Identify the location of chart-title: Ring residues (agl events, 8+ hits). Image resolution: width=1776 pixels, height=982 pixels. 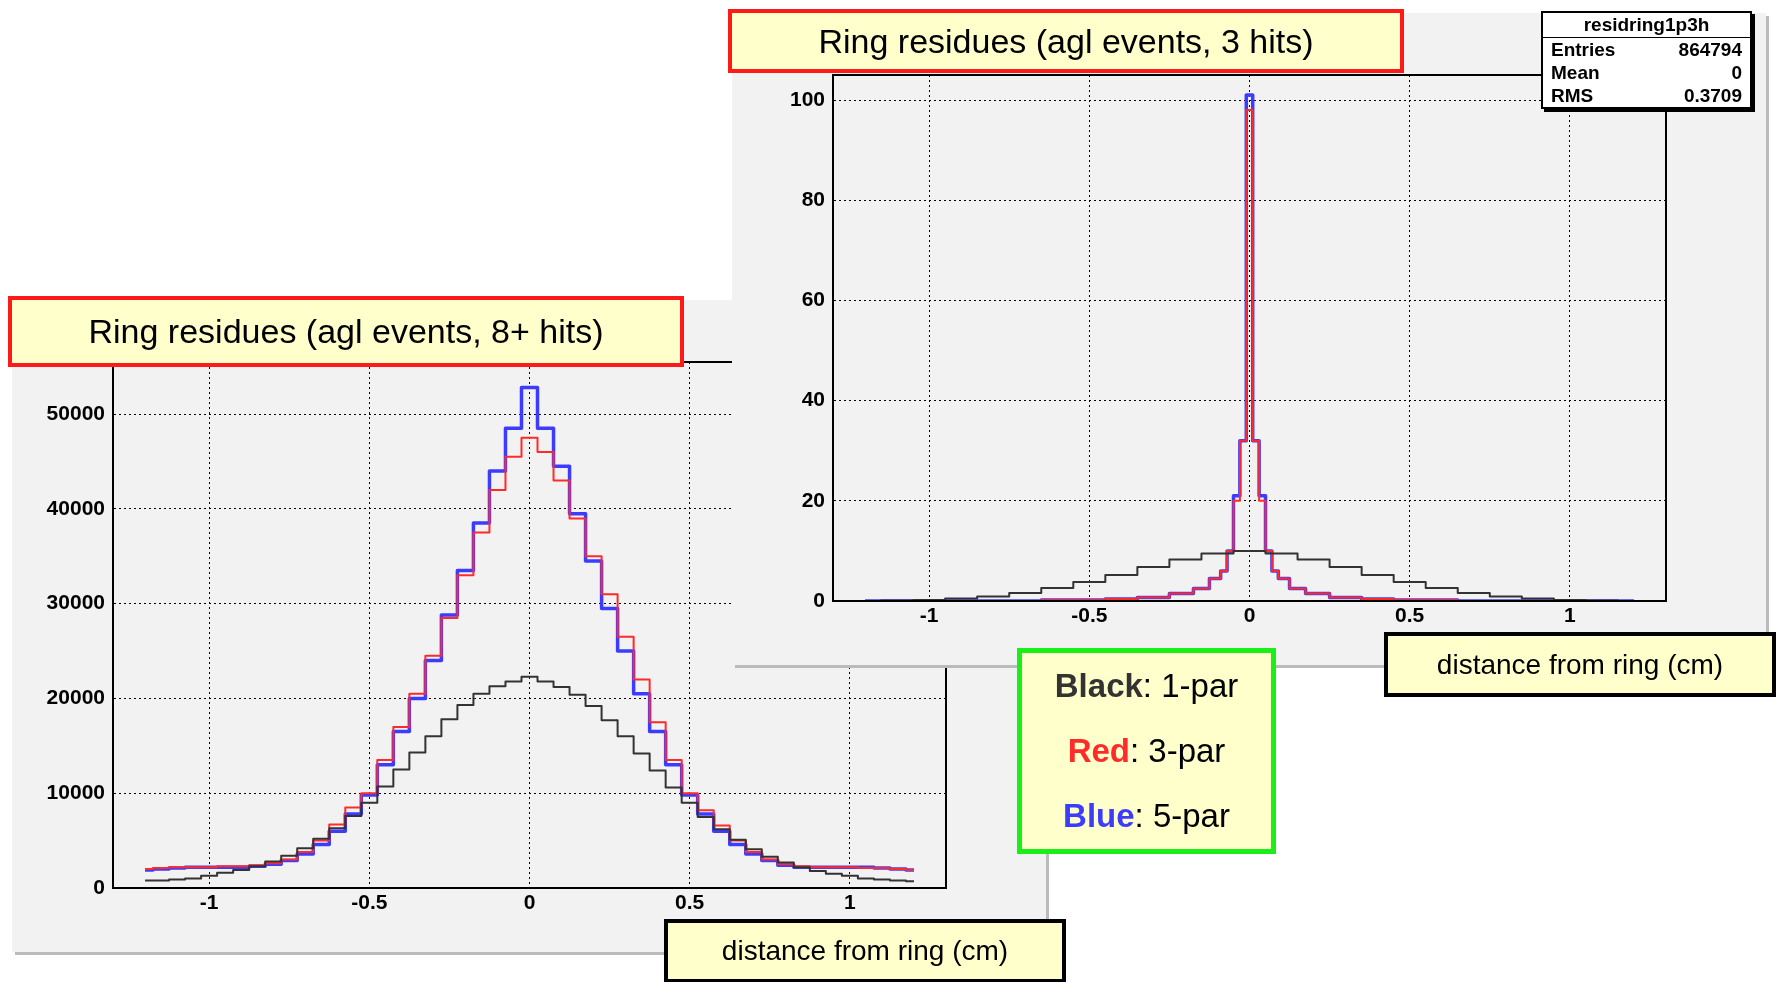
(346, 331).